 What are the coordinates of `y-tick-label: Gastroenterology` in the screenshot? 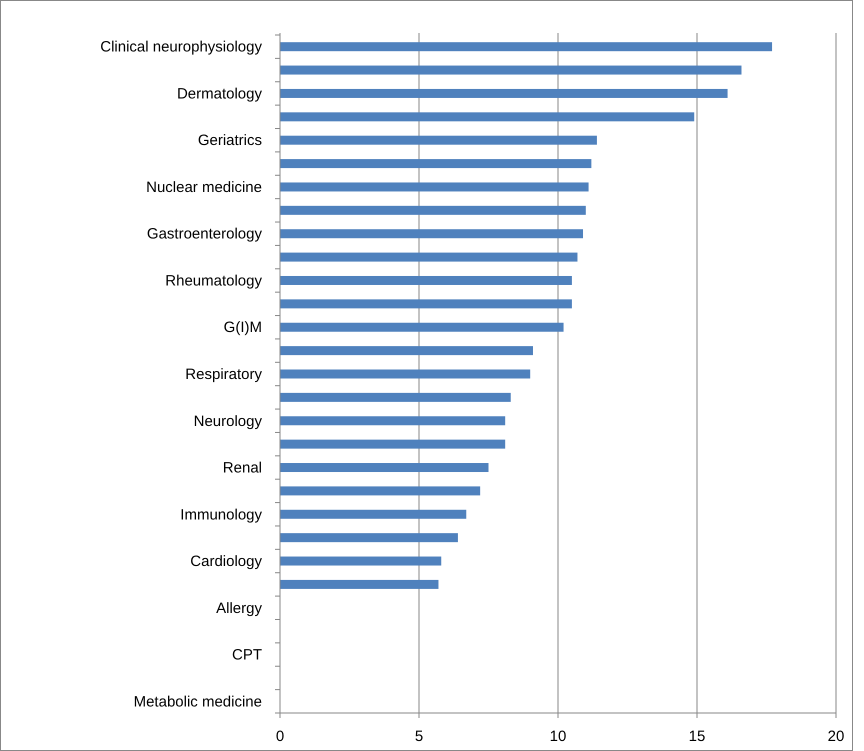 It's located at (204, 234).